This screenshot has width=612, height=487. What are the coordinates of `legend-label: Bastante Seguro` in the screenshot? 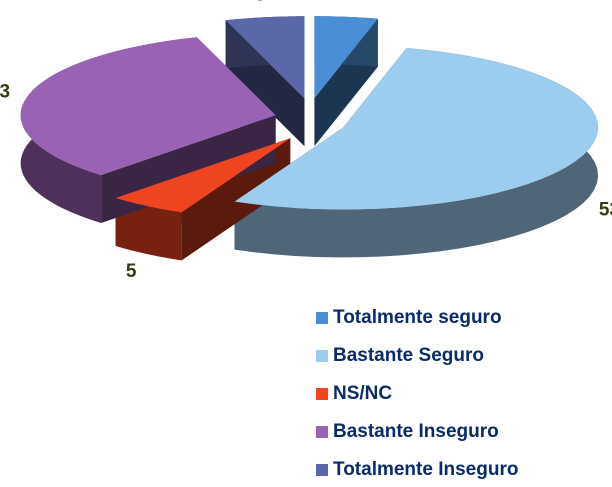 It's located at (408, 355).